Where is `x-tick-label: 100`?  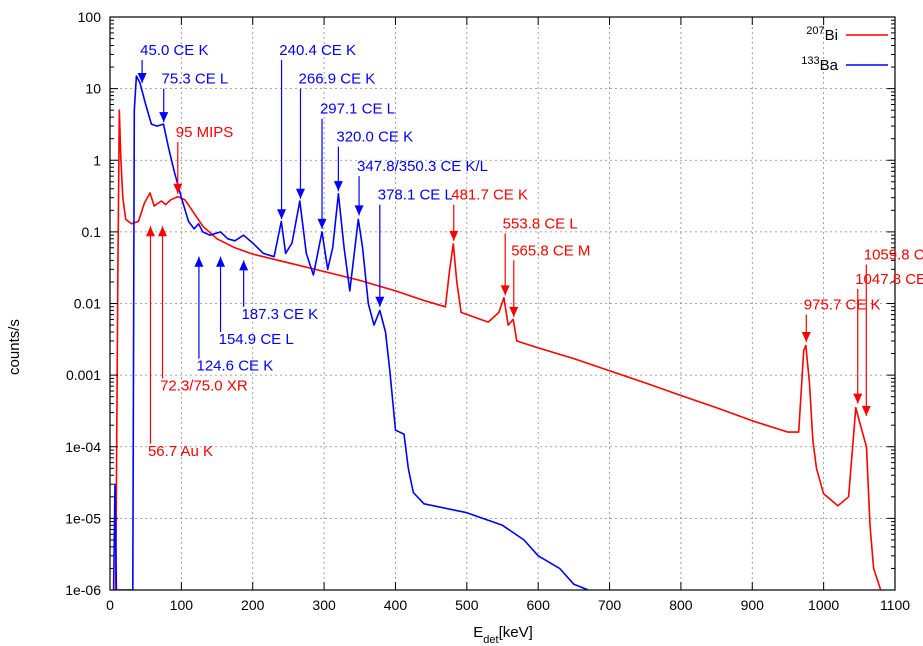
x-tick-label: 100 is located at coordinates (182, 605).